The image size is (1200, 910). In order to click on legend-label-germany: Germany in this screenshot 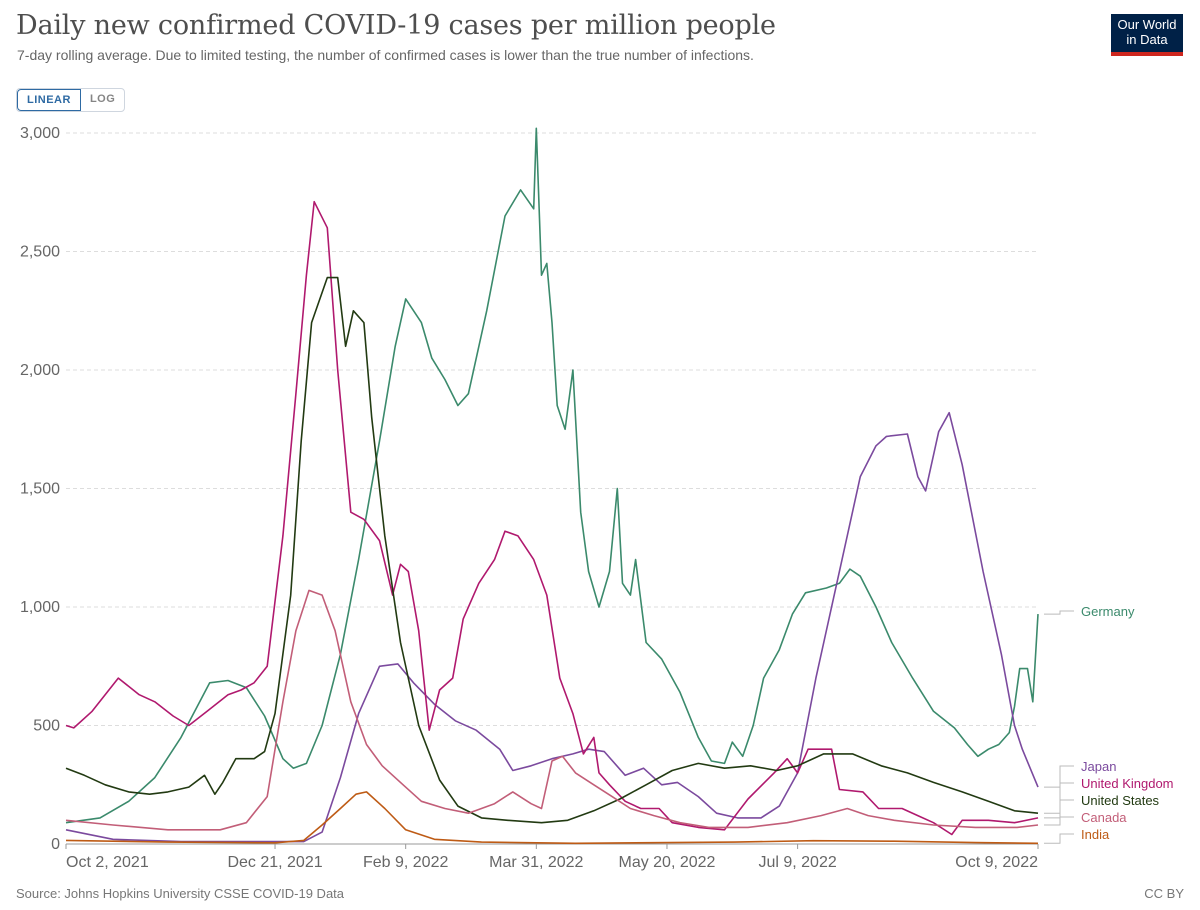, I will do `click(1108, 611)`.